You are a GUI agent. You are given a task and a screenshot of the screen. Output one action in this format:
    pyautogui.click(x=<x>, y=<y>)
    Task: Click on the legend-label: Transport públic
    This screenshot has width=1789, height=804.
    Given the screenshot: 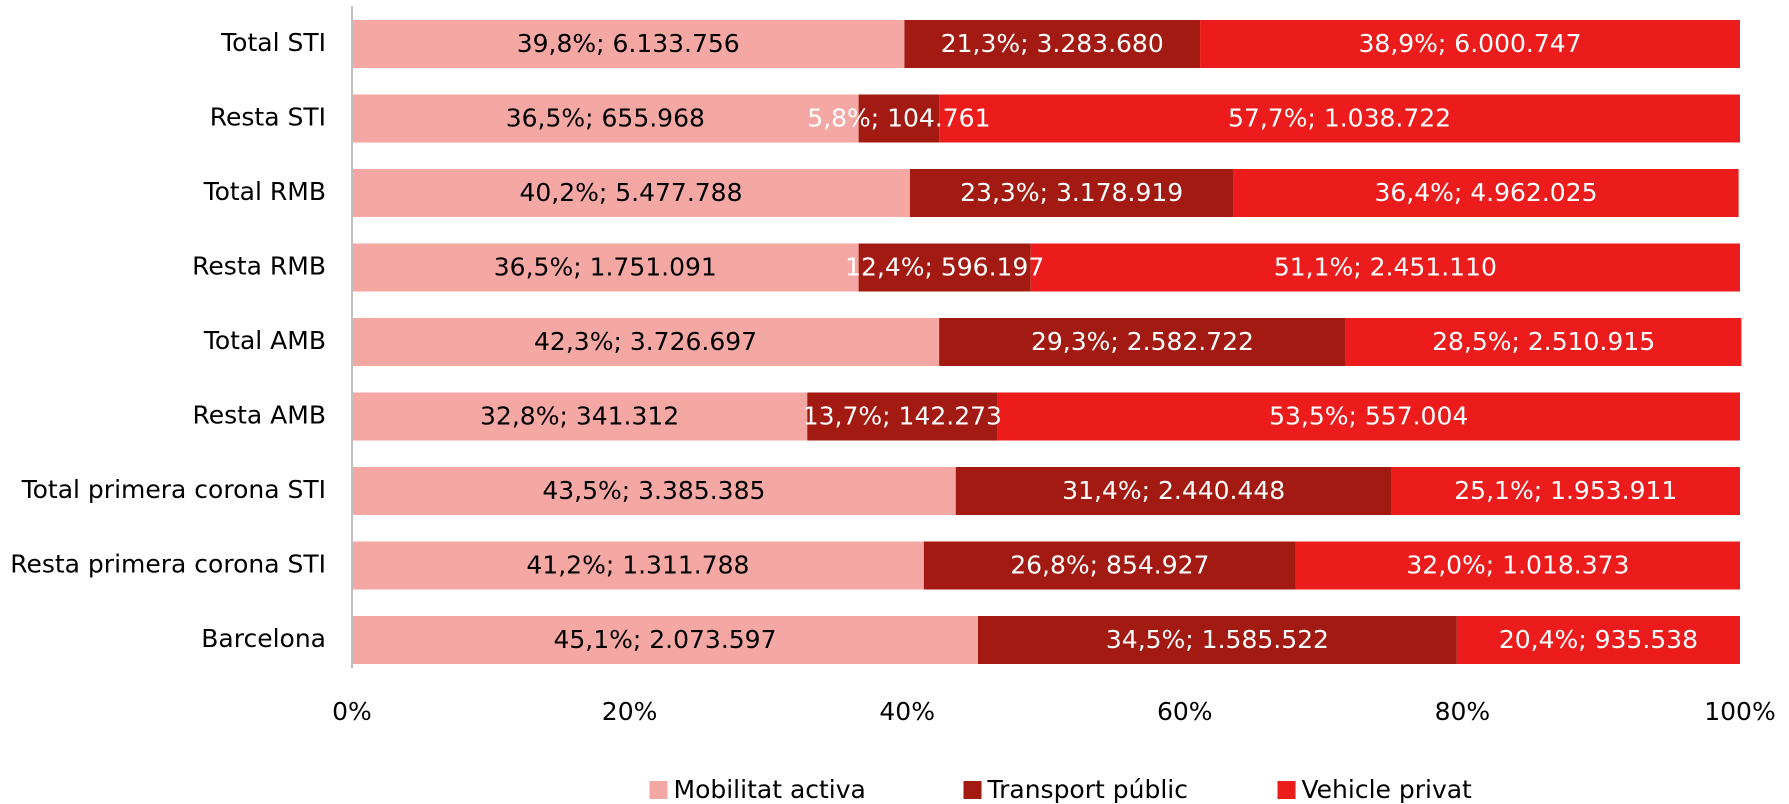 What is the action you would take?
    pyautogui.click(x=1087, y=789)
    